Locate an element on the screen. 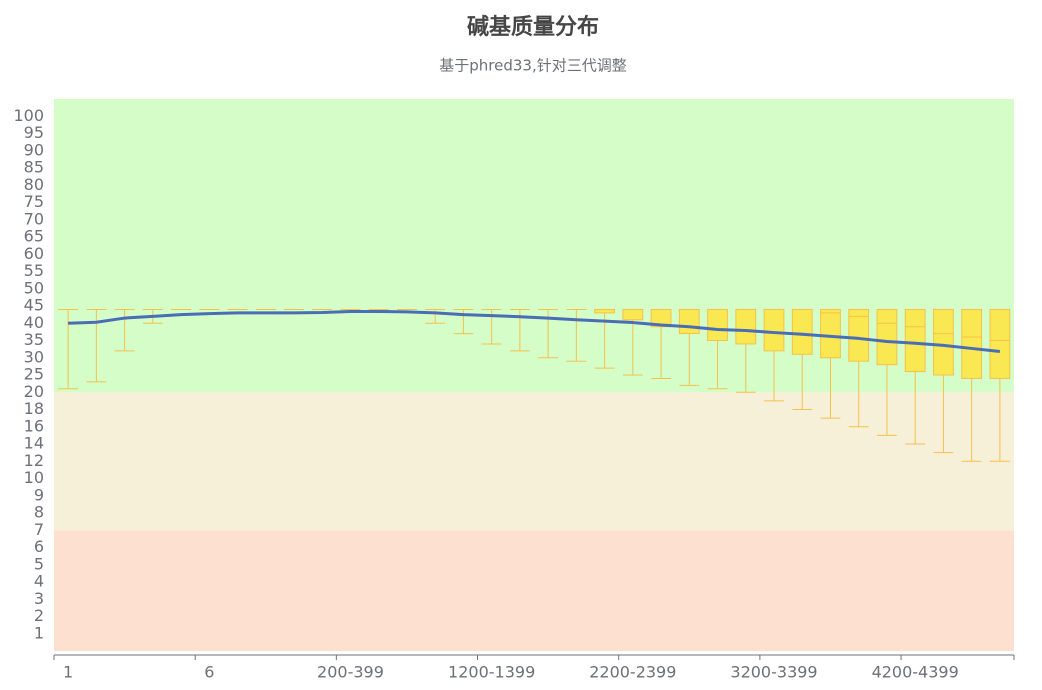 Image resolution: width=1042 pixels, height=690 pixels. y-tick-label: 10 is located at coordinates (34, 477).